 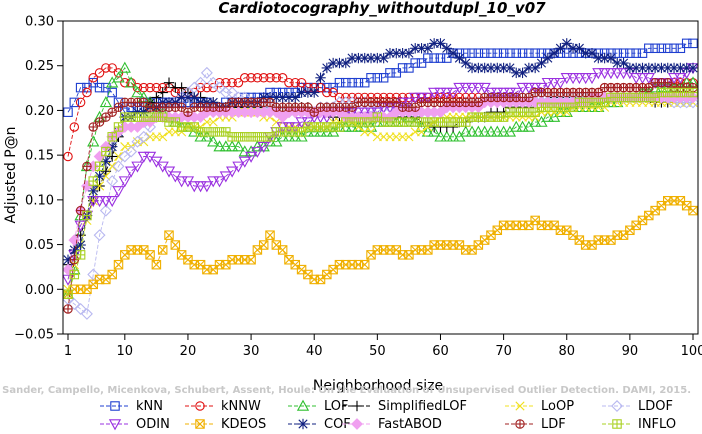 What do you see at coordinates (617, 424) in the screenshot?
I see `legend-swatch-marker` at bounding box center [617, 424].